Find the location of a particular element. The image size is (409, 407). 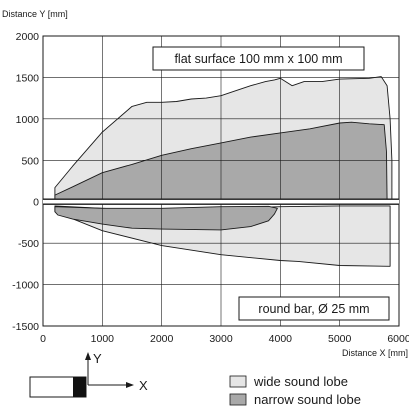

y-tick-label: 500 is located at coordinates (30, 161).